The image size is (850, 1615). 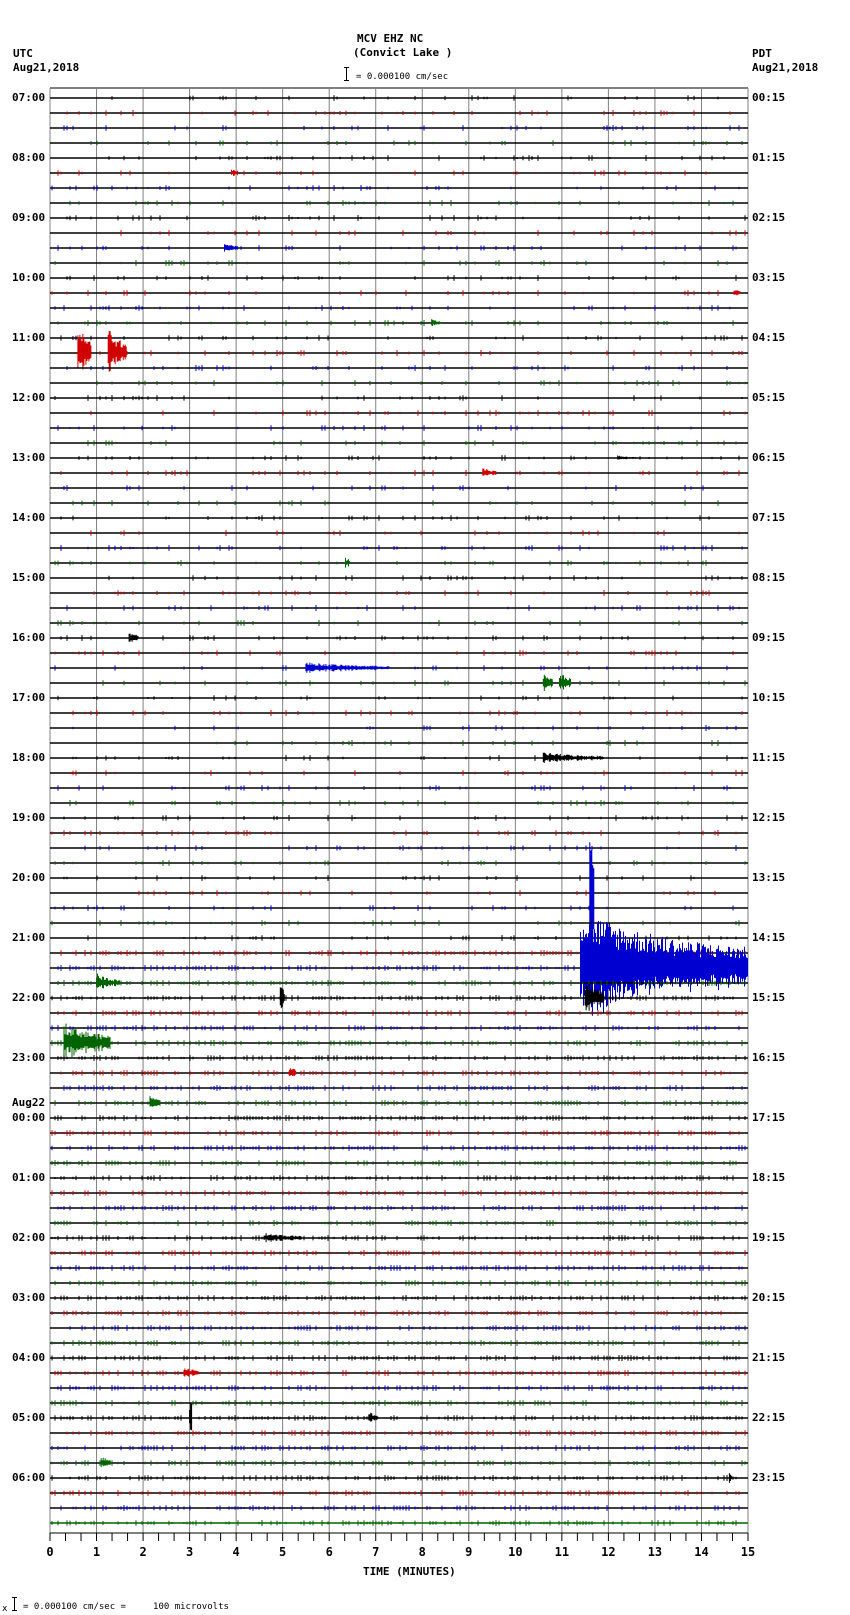 I want to click on pdt-time-label: 17:15, so click(x=769, y=1117).